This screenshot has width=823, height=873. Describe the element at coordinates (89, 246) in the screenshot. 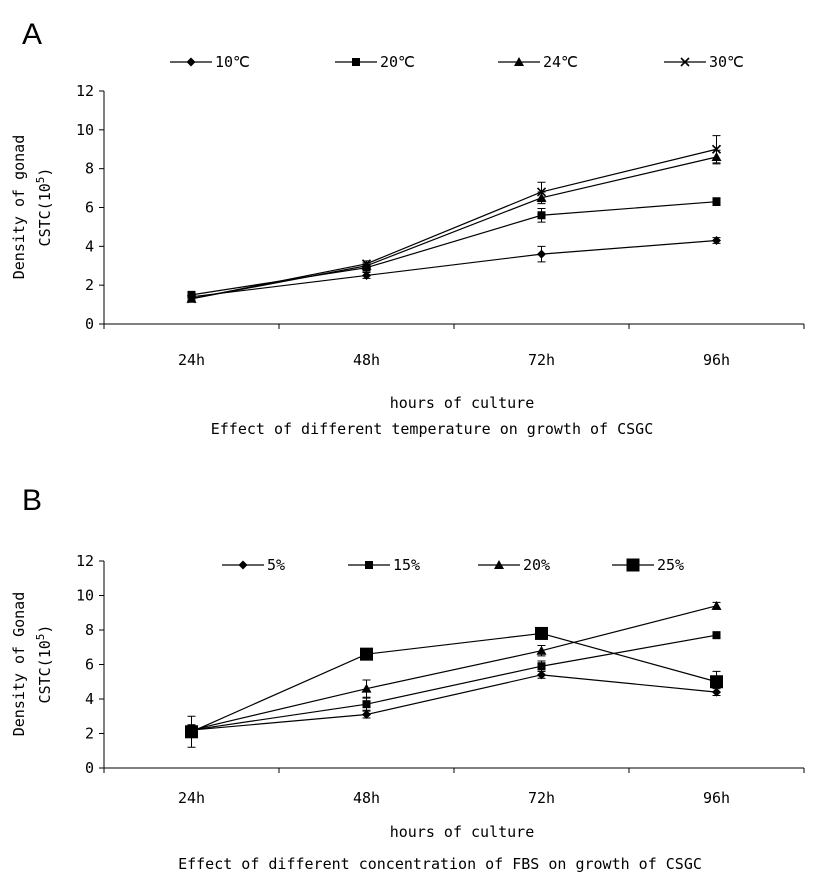

I see `y-tick-label: 4` at that location.